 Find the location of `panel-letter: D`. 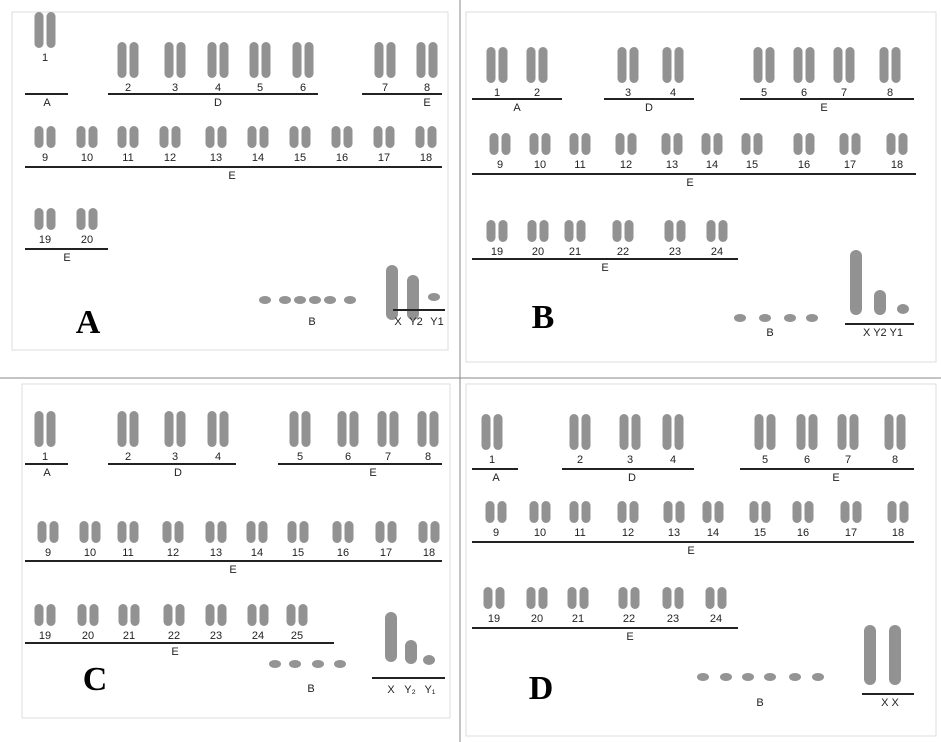

panel-letter: D is located at coordinates (541, 688).